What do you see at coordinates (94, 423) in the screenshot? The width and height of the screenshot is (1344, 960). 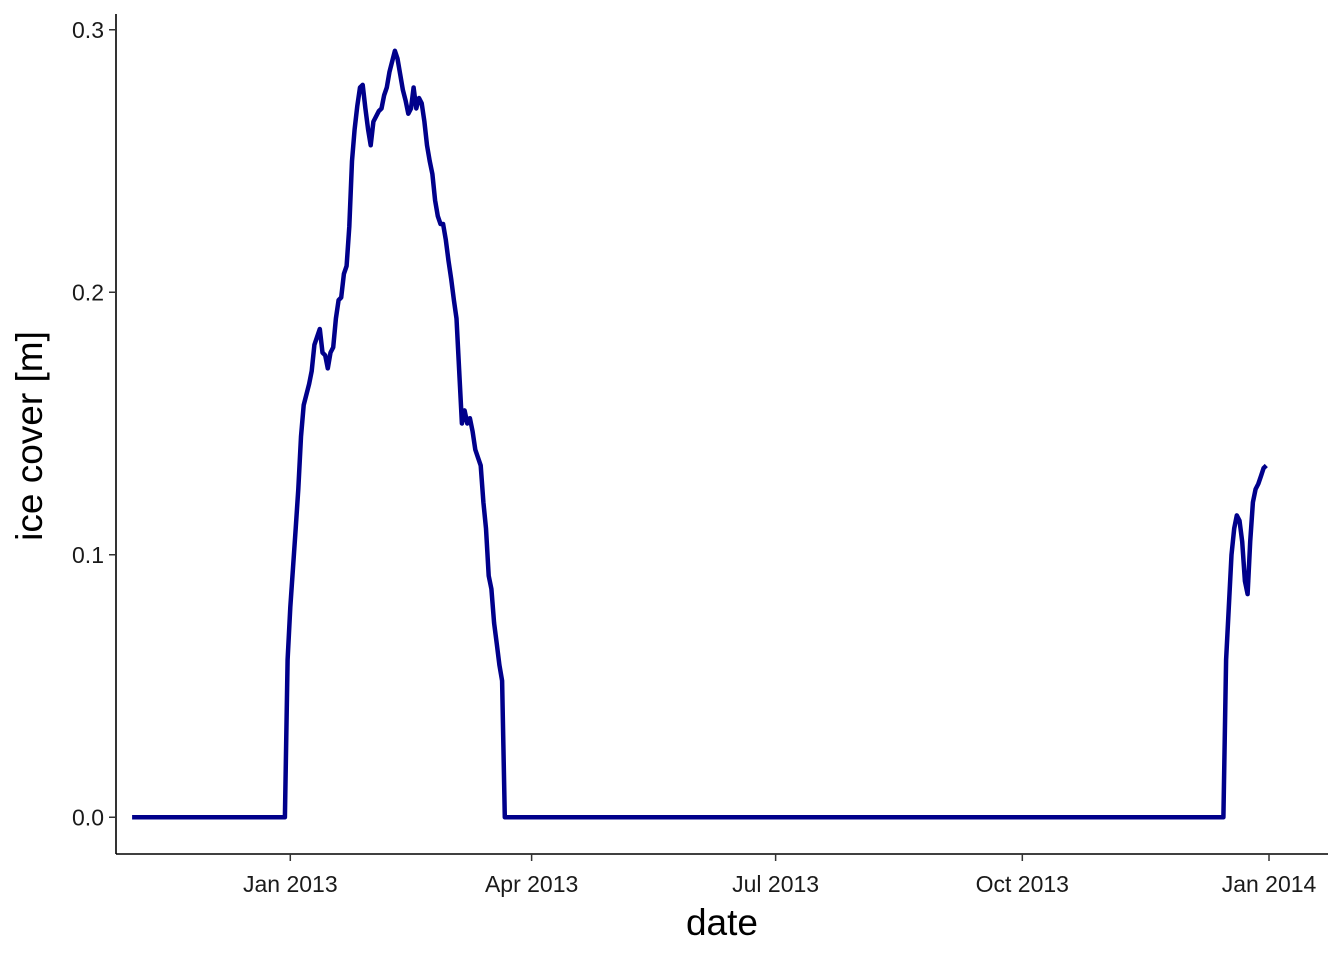 I see `y-axis-ticks: 0.0 0.1 0.2 0.3` at bounding box center [94, 423].